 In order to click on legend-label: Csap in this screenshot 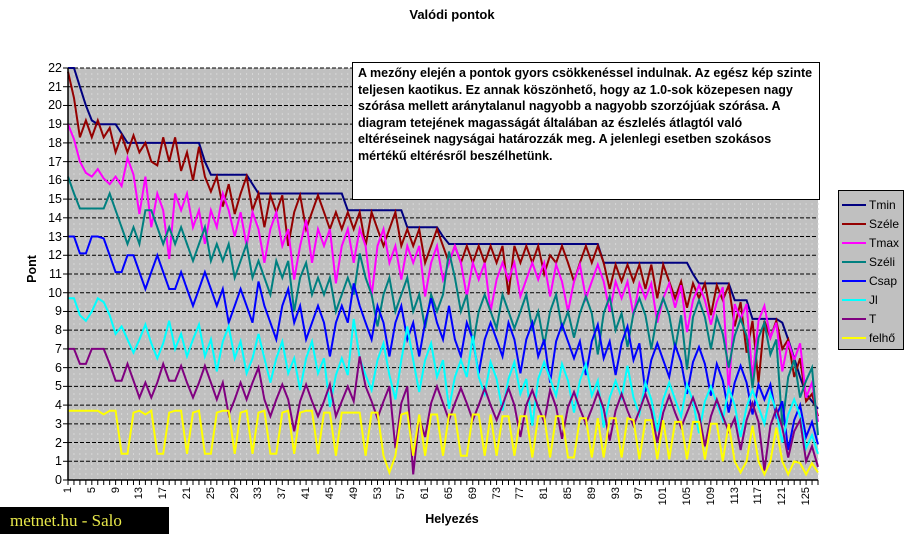, I will do `click(883, 280)`.